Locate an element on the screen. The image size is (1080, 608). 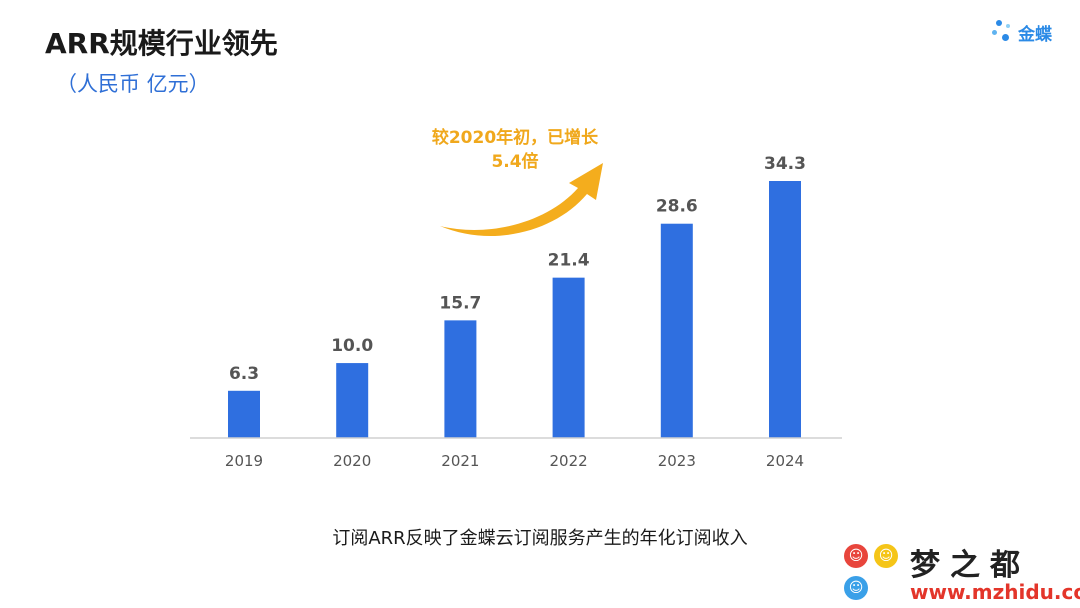
watermark-face-red-icon: ☺ is located at coordinates (856, 556).